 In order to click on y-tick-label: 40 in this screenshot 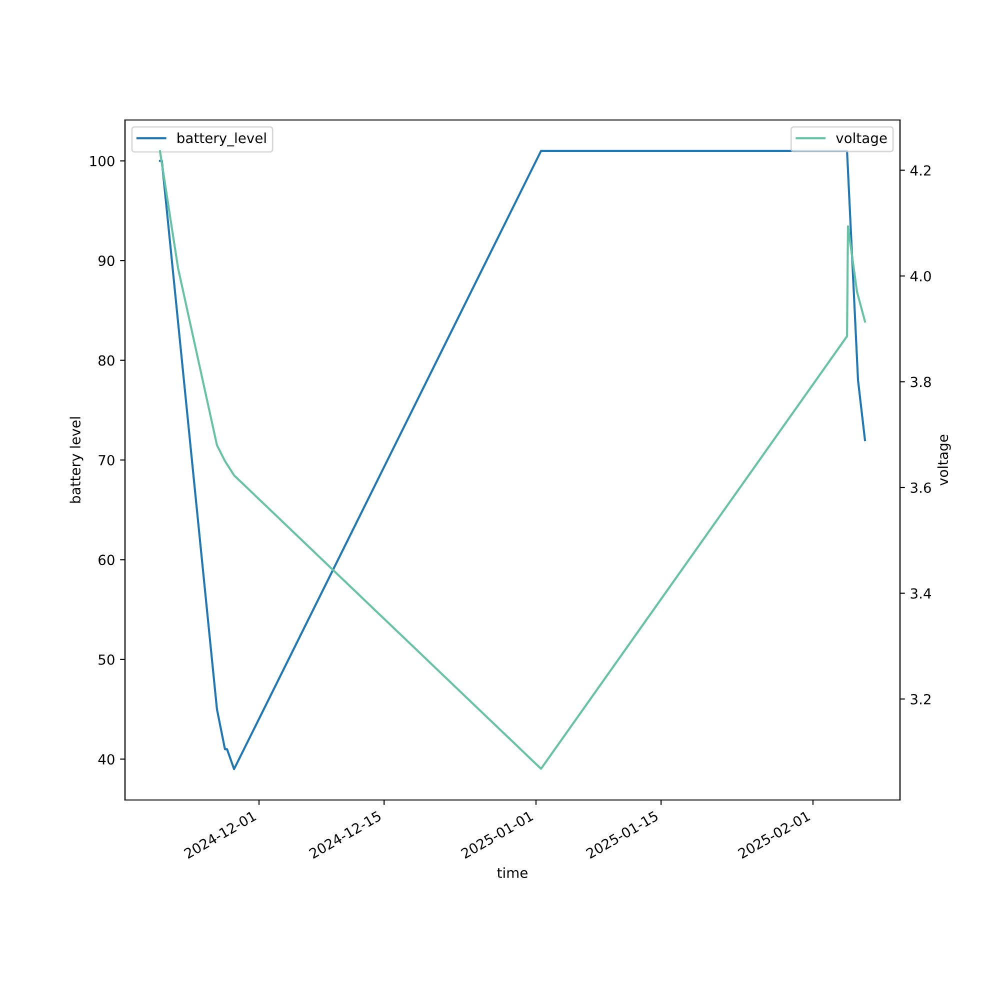, I will do `click(106, 759)`.